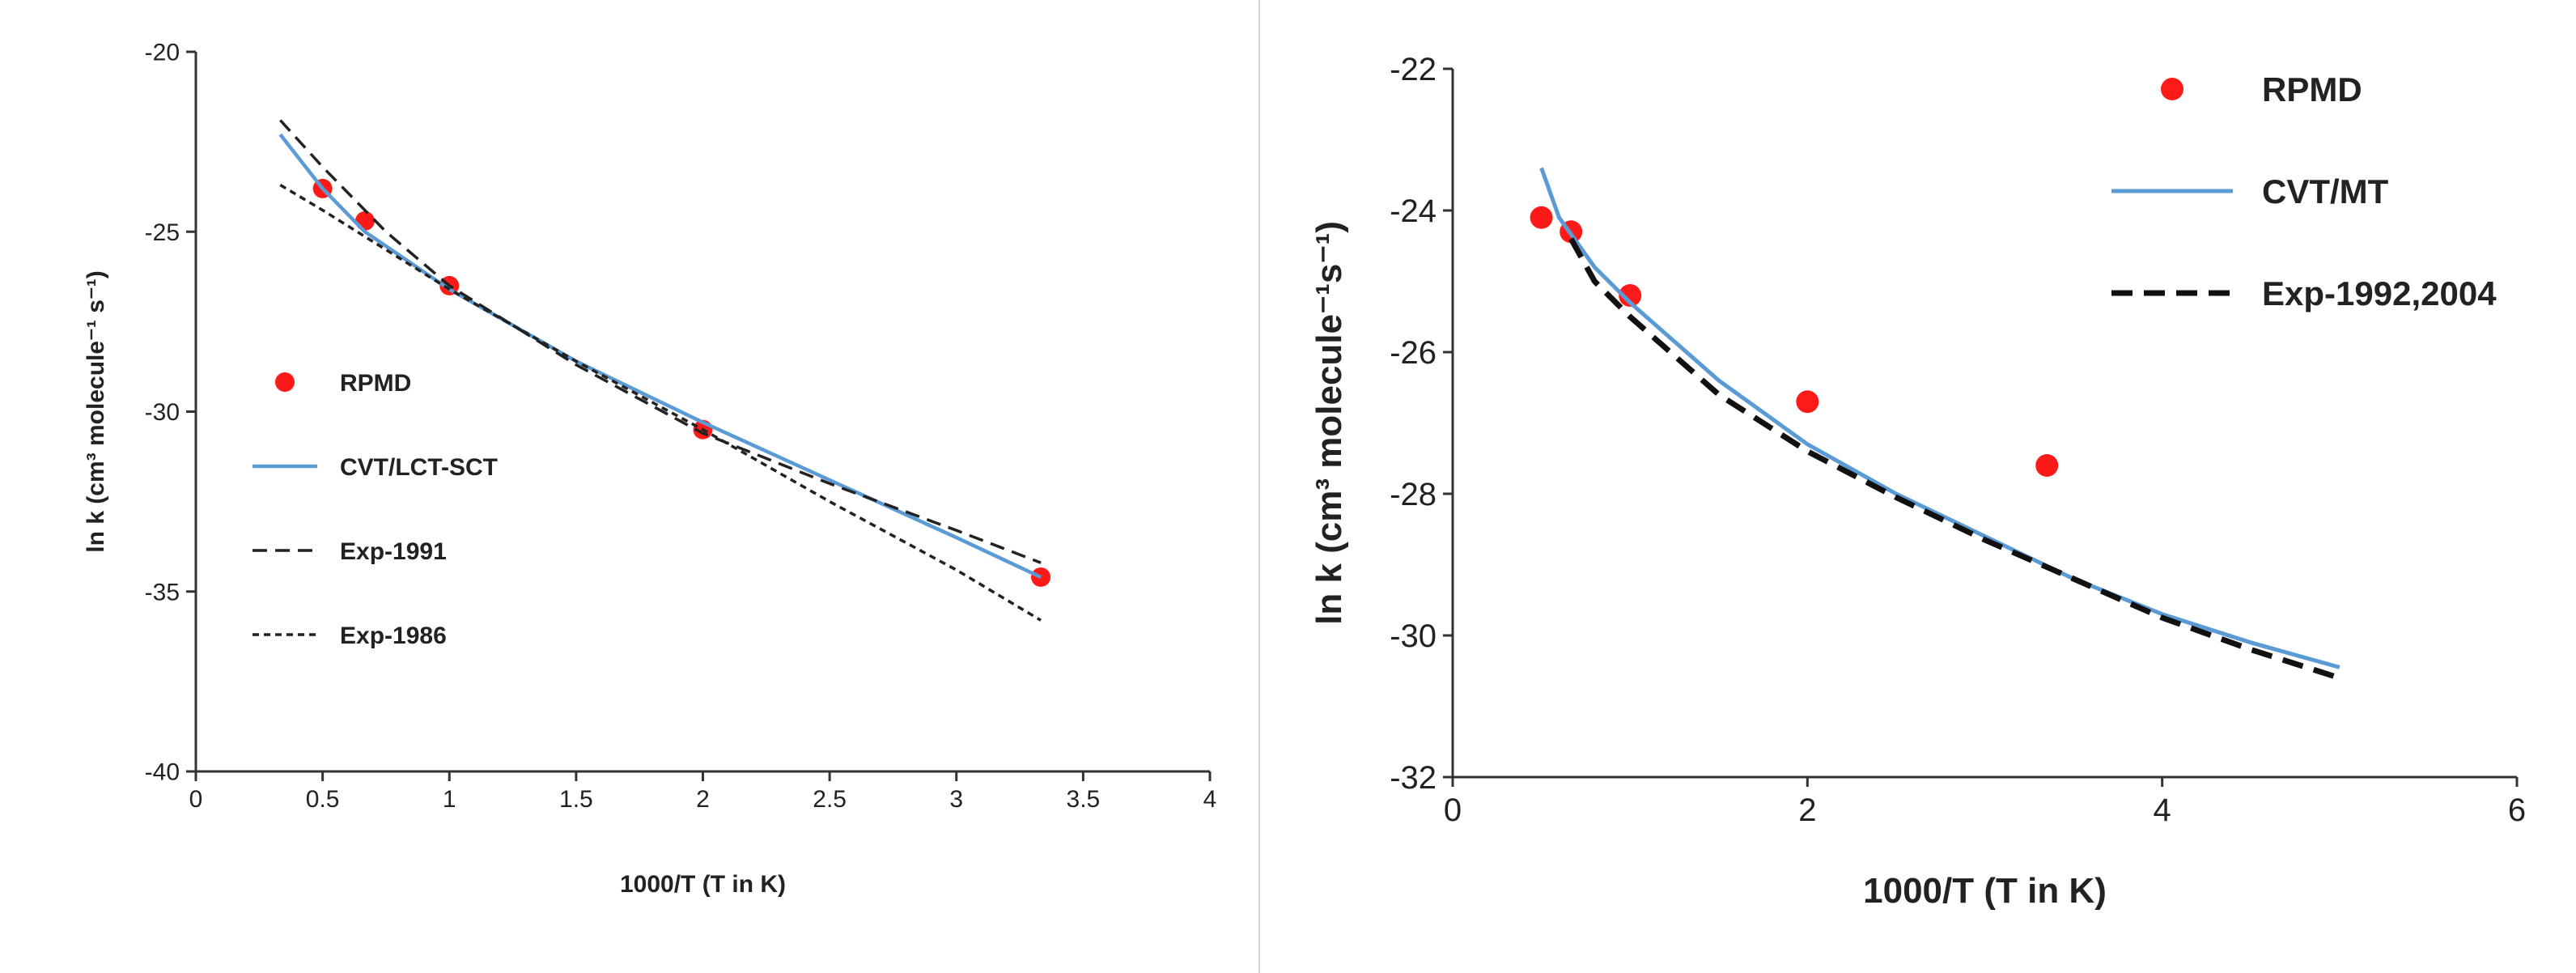  Describe the element at coordinates (162, 592) in the screenshot. I see `y-tick-label: -35` at that location.